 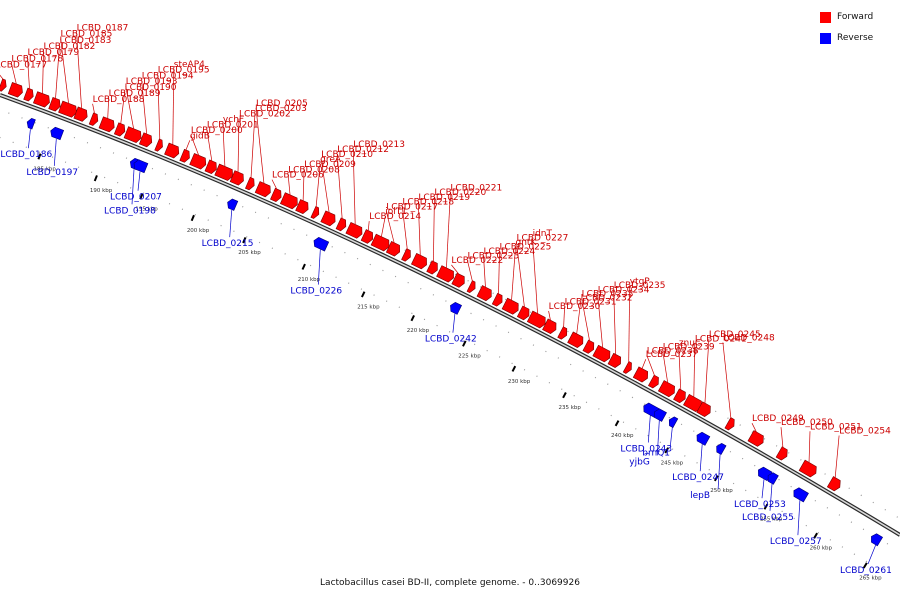 What do you see at coordinates (314, 170) in the screenshot?
I see `forward-gene-label: LCBD_0208` at bounding box center [314, 170].